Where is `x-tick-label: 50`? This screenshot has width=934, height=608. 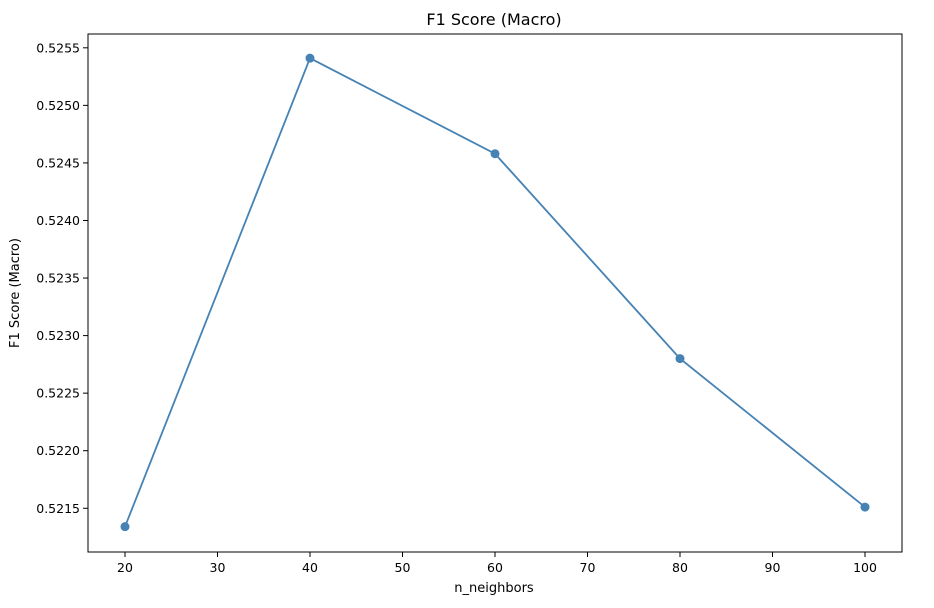 x-tick-label: 50 is located at coordinates (403, 567).